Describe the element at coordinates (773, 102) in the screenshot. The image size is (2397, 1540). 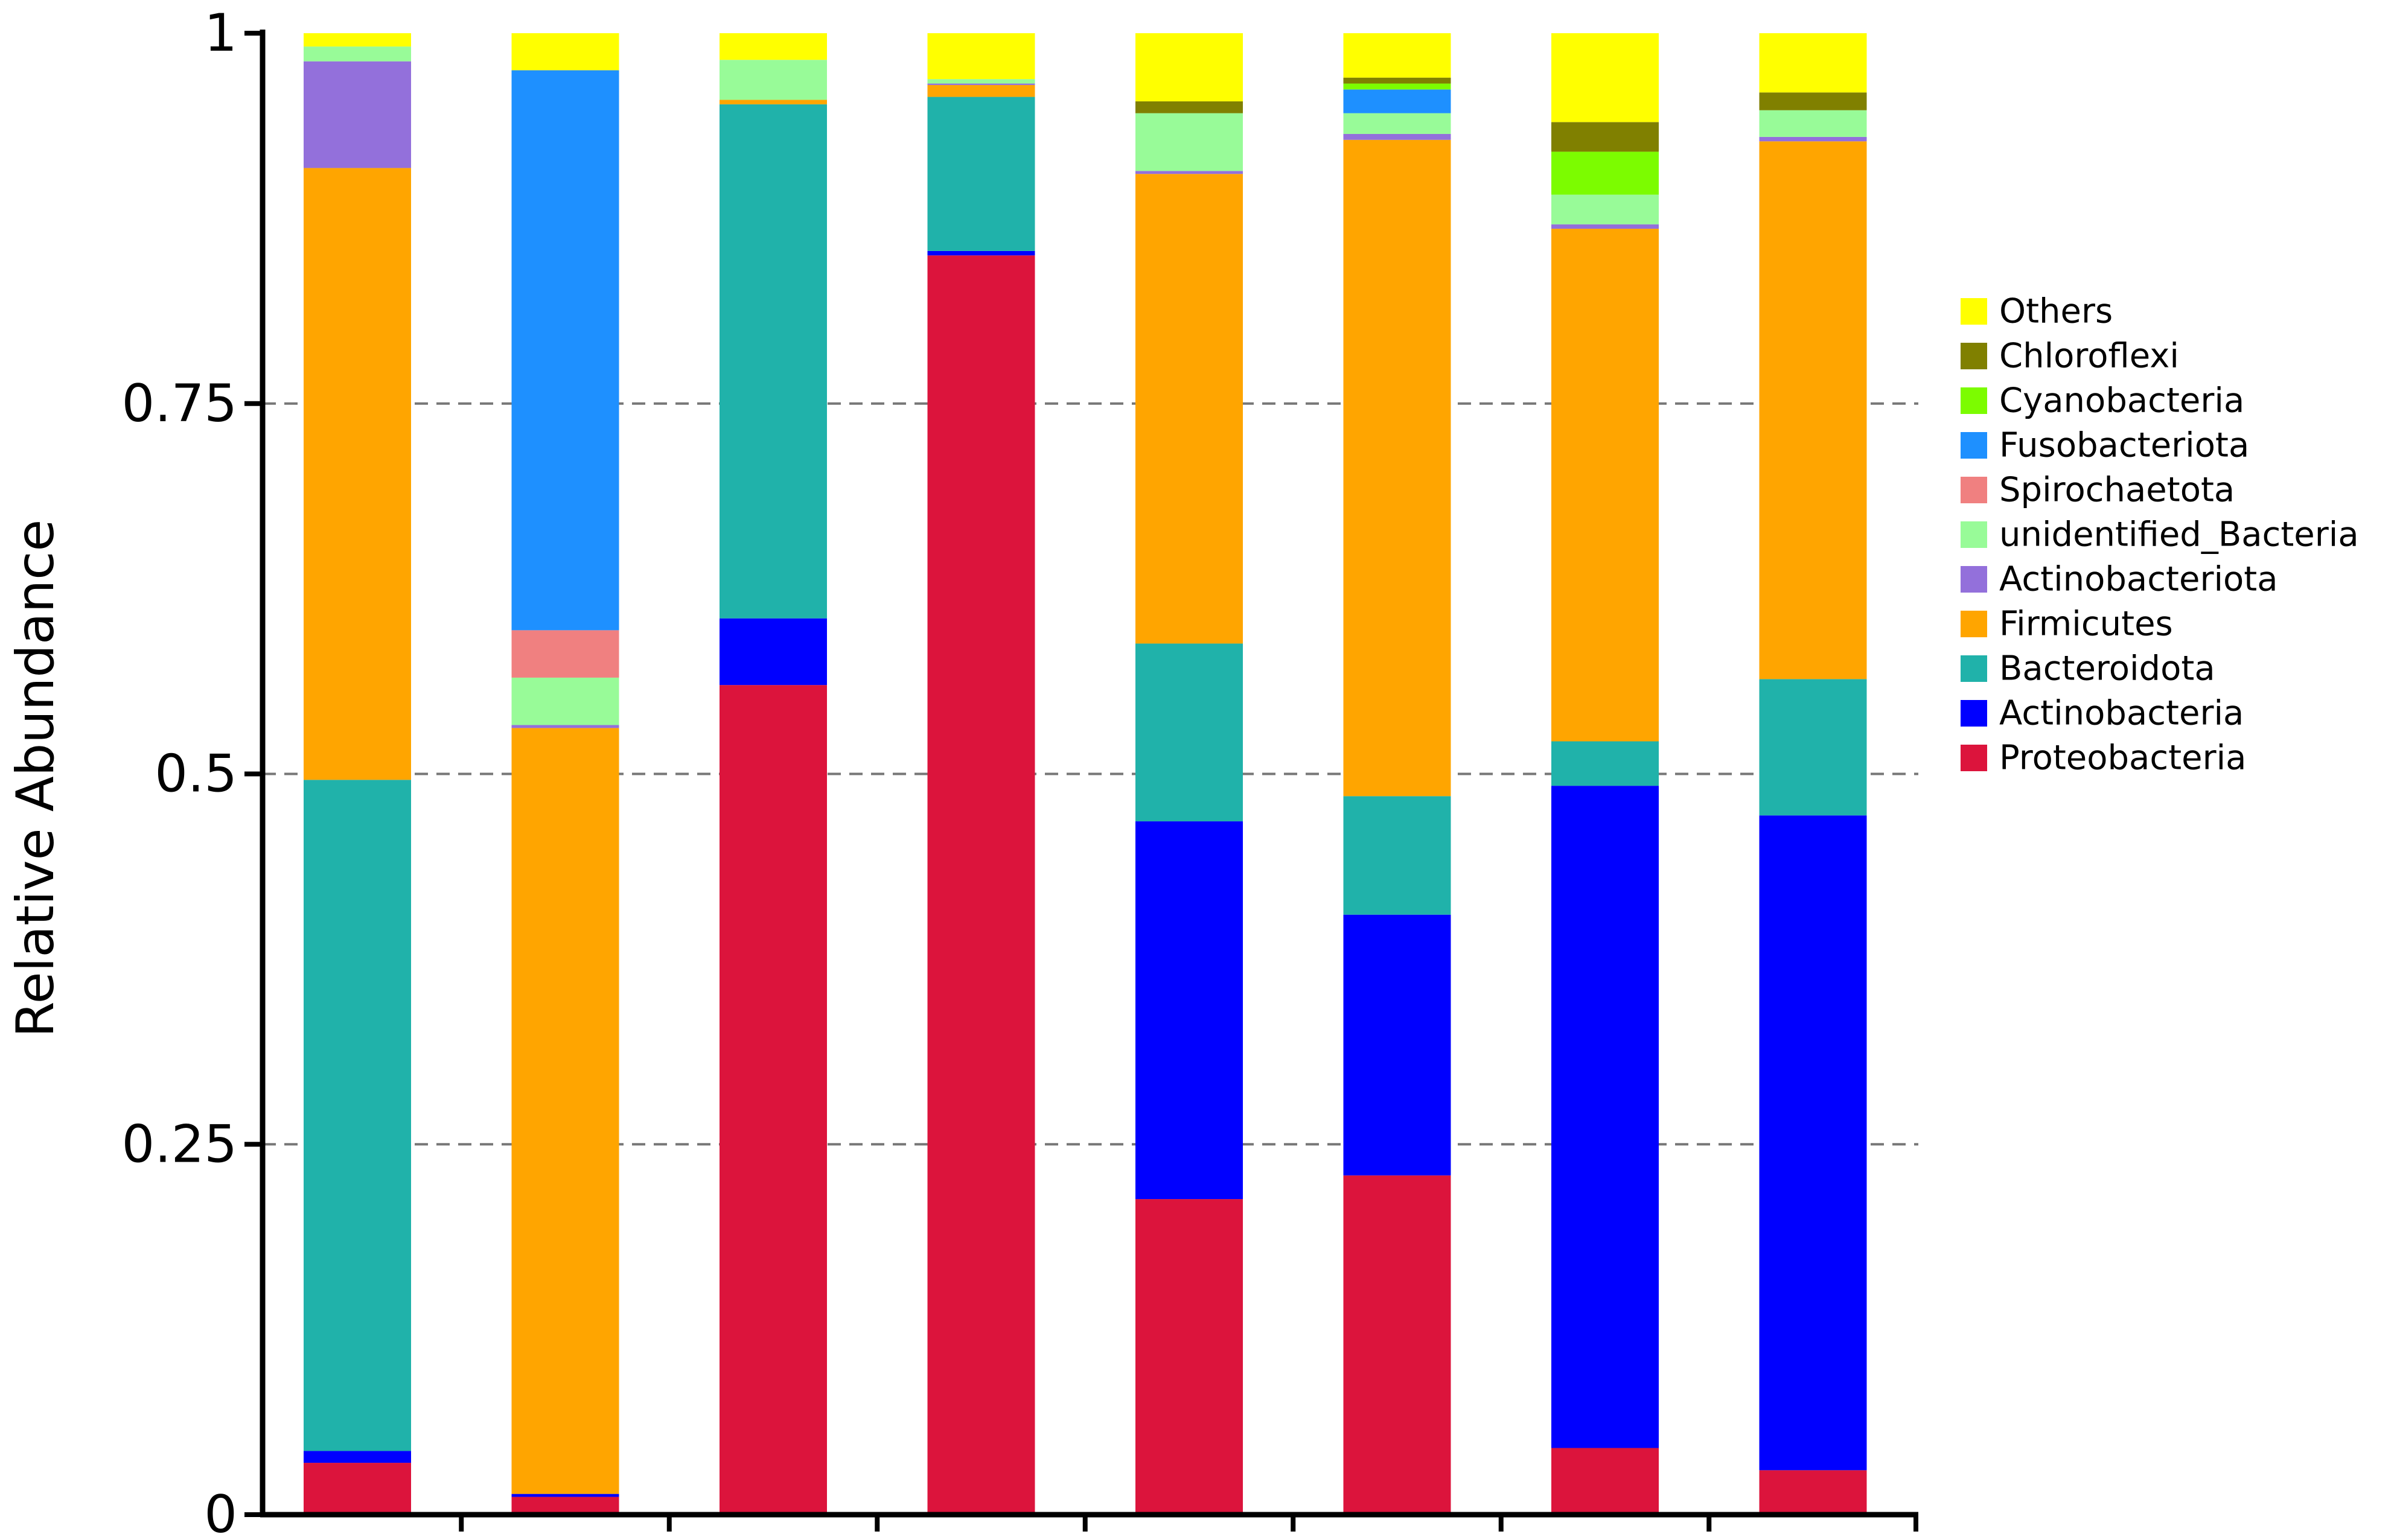
I see `bar-segment-3-firmicutes` at that location.